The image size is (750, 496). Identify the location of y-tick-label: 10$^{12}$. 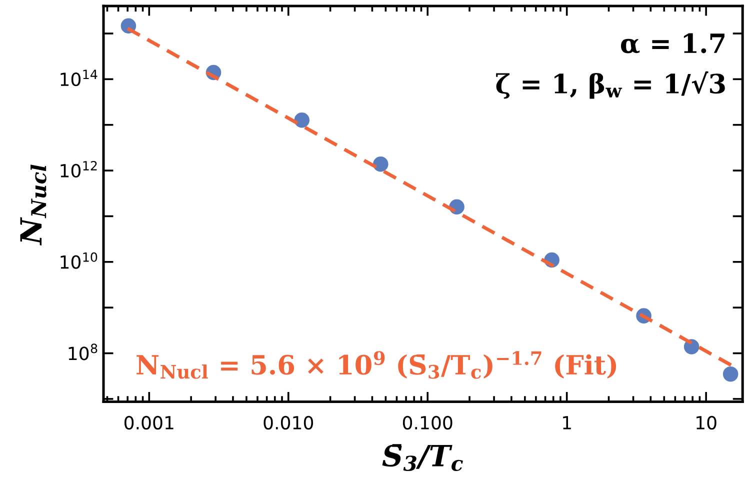
(78, 169).